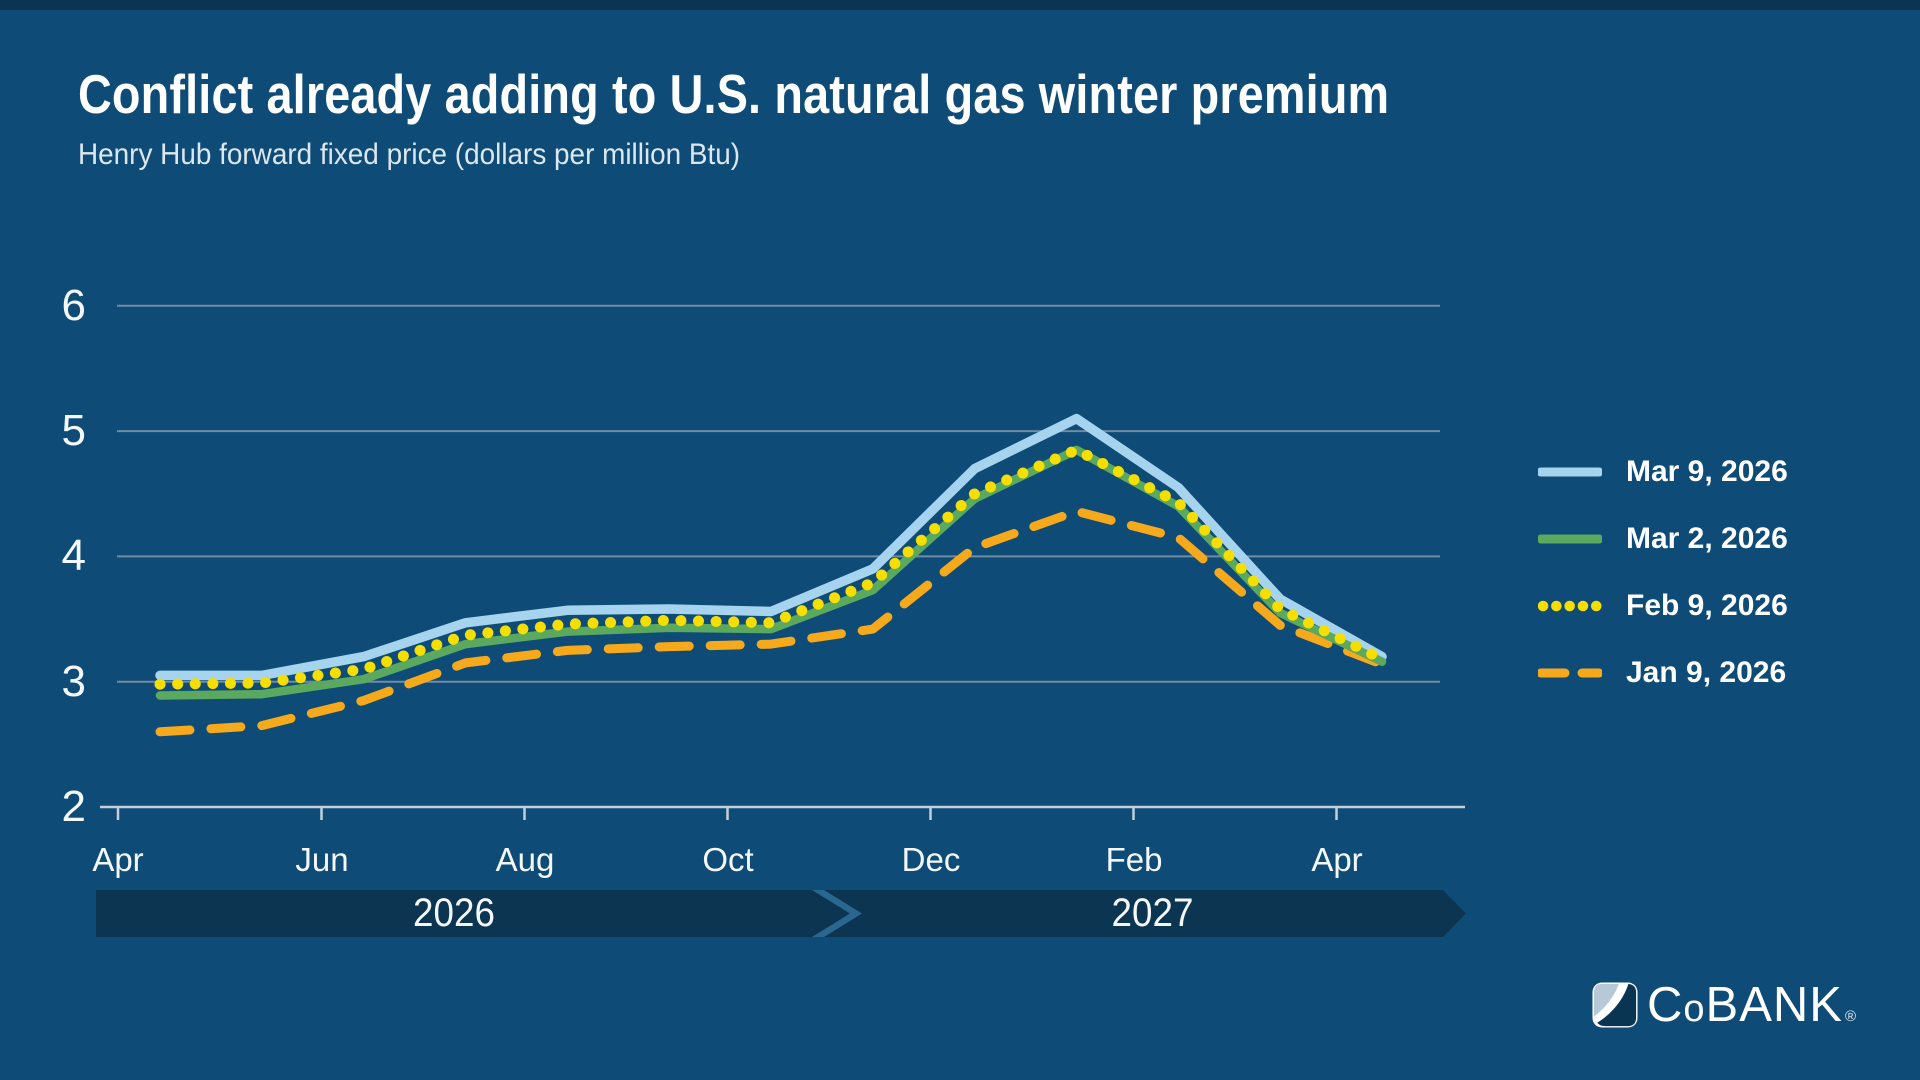 The width and height of the screenshot is (1920, 1080). What do you see at coordinates (73, 305) in the screenshot?
I see `y-tick-label-6: 6` at bounding box center [73, 305].